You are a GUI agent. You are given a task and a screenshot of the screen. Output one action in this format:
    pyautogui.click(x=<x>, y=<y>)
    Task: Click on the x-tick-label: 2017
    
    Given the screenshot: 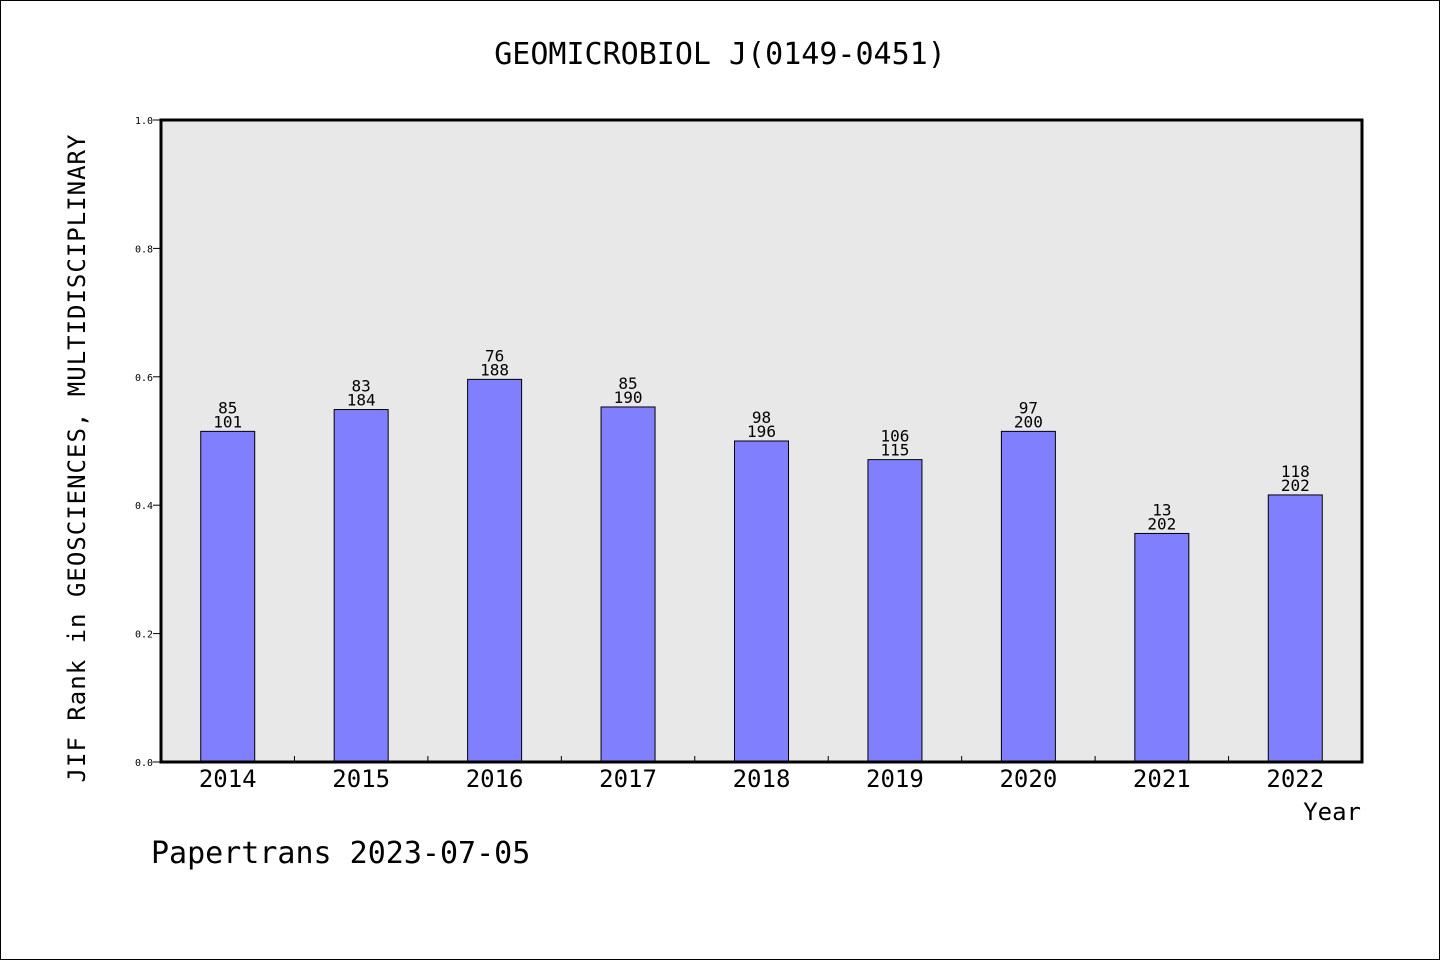 What is the action you would take?
    pyautogui.click(x=628, y=779)
    